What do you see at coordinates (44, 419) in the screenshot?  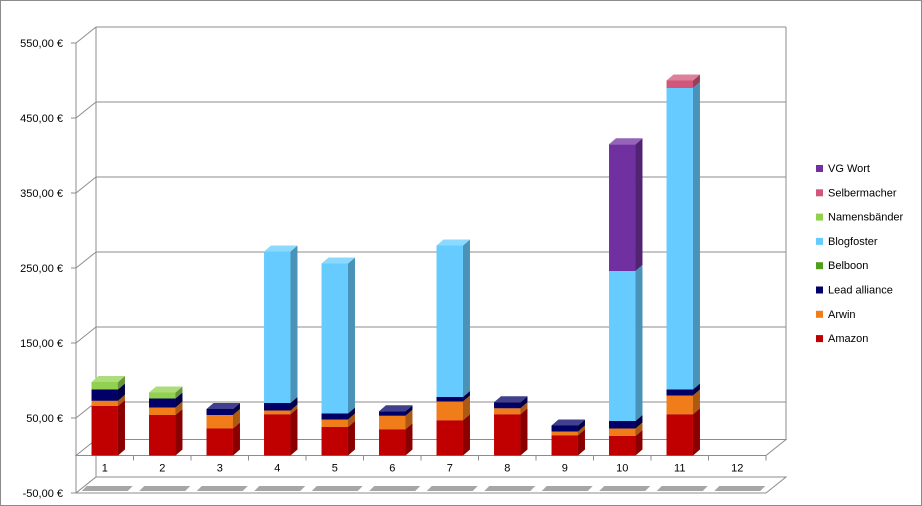 I see `y-tick-label: 50,00 €` at bounding box center [44, 419].